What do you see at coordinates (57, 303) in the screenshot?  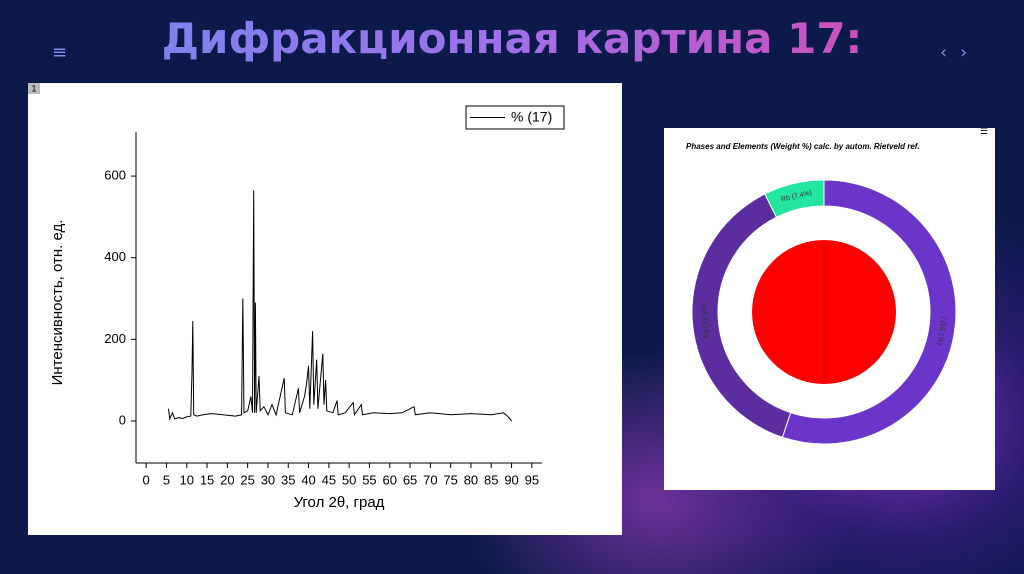 I see `y-axis-label: Интенсивность, отн. ед.` at bounding box center [57, 303].